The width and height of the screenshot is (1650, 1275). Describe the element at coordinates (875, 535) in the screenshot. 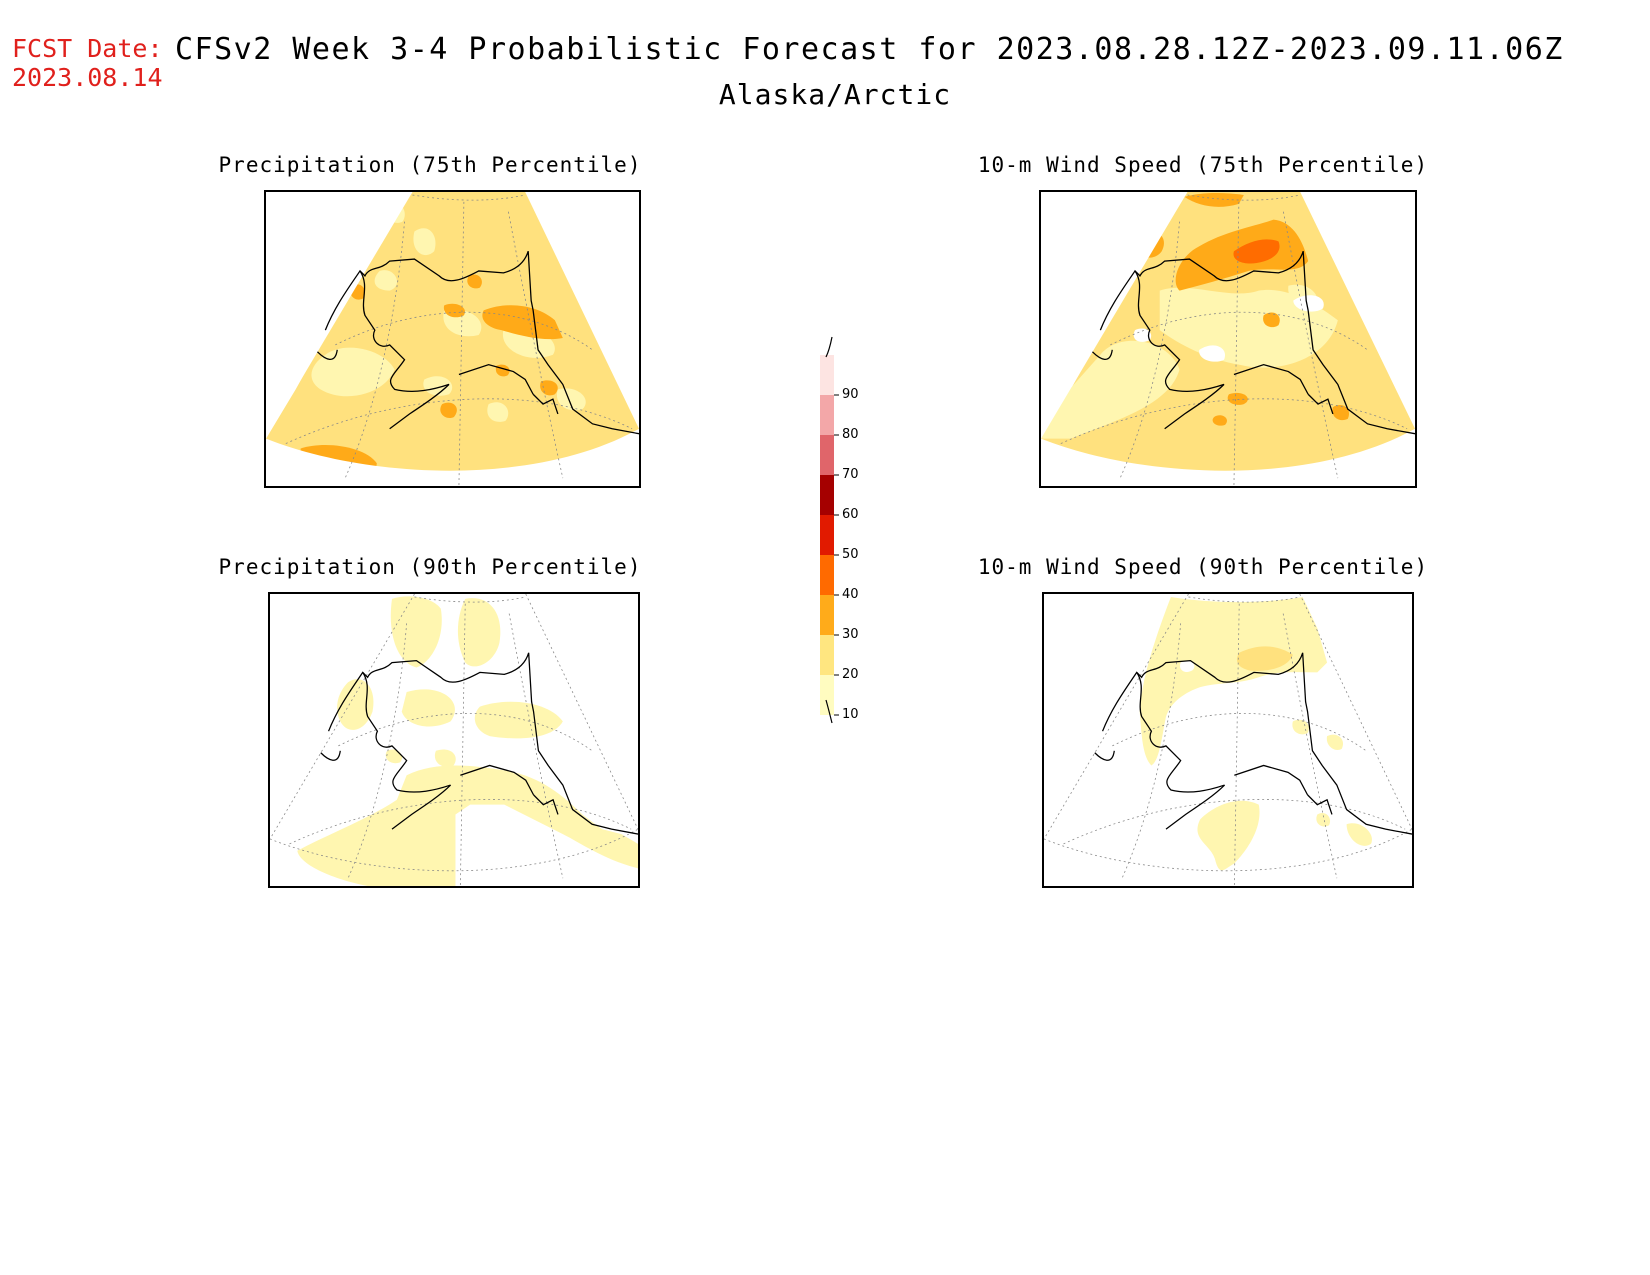

I see `colorbar: 10 20 30 40 50 60 70 80 90` at that location.